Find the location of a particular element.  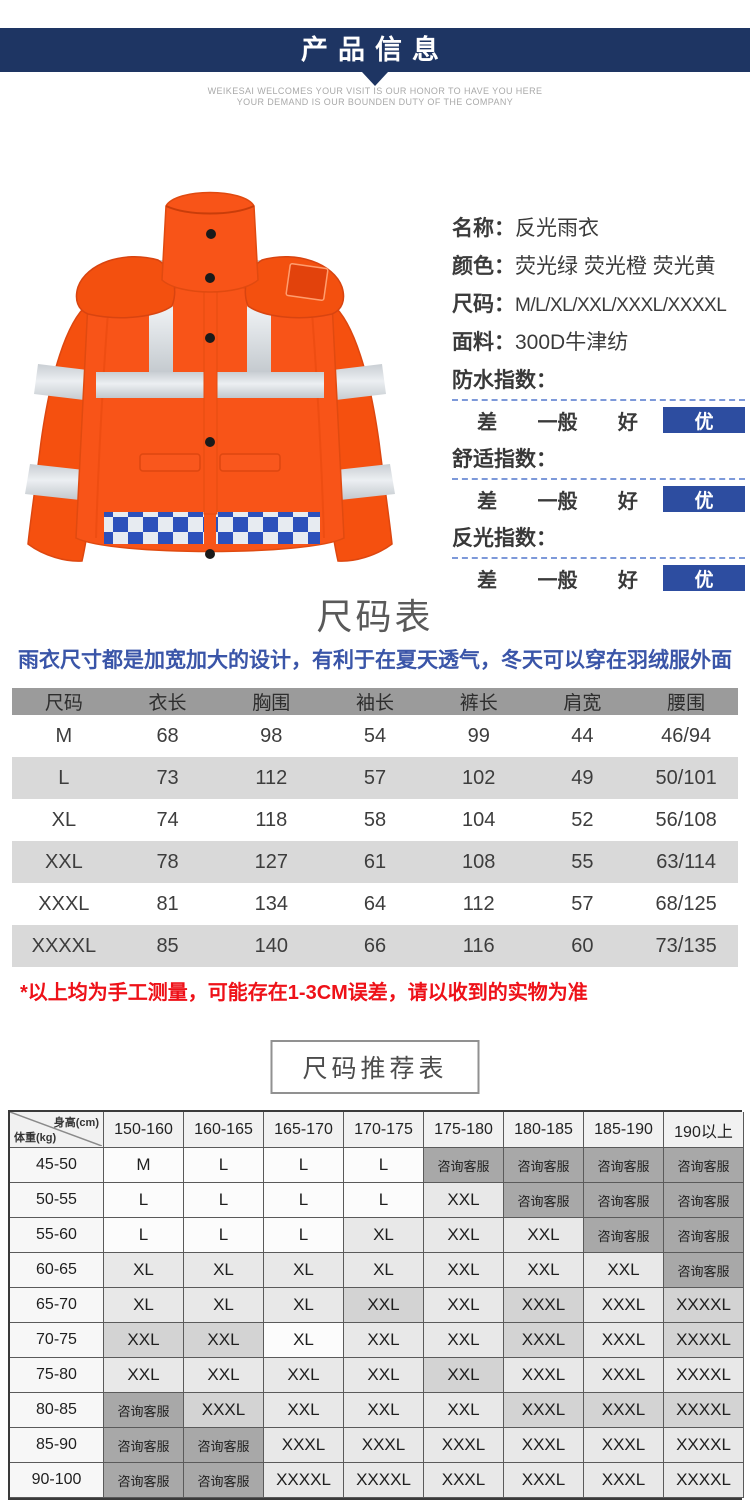

size-table-cell: 50/101 is located at coordinates (686, 777).